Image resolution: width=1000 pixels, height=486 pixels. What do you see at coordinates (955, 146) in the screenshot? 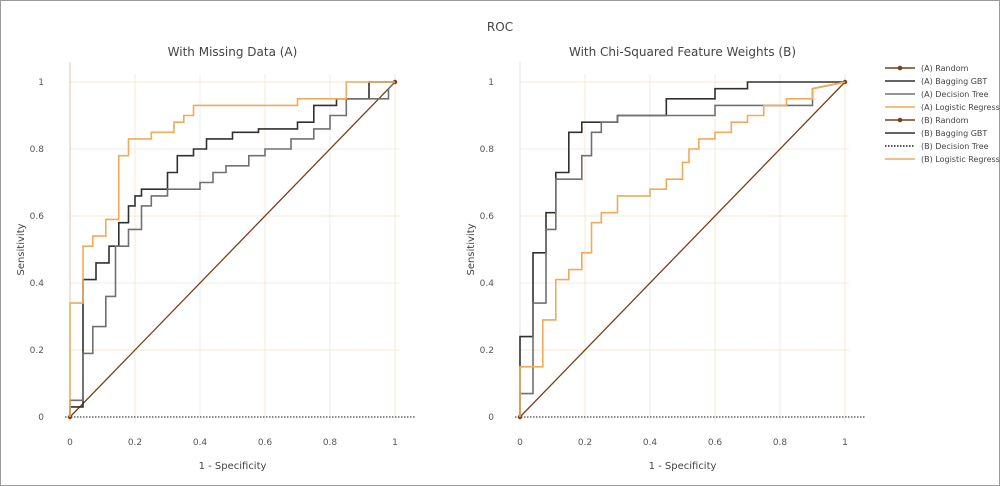
I see `legend-label: (B) Decision Tree` at bounding box center [955, 146].